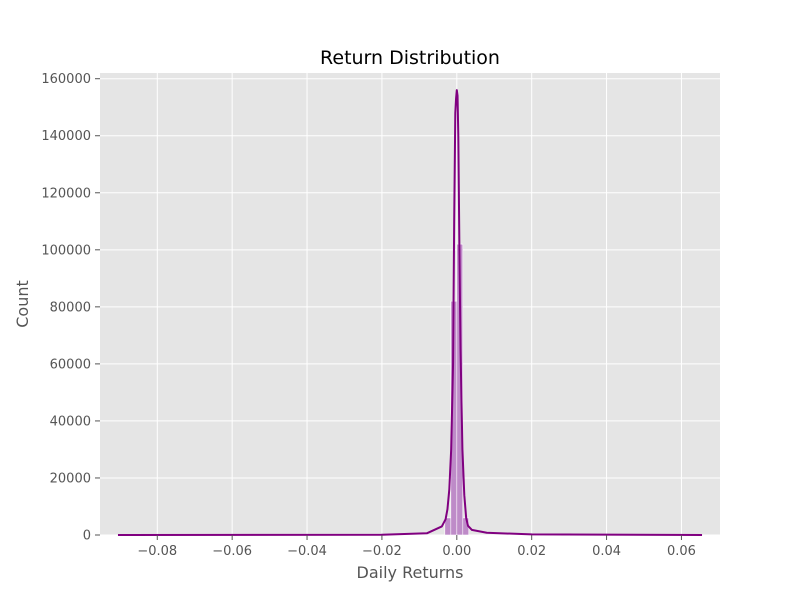 Image resolution: width=800 pixels, height=600 pixels. What do you see at coordinates (66, 250) in the screenshot?
I see `y-tick-label-5: 100000` at bounding box center [66, 250].